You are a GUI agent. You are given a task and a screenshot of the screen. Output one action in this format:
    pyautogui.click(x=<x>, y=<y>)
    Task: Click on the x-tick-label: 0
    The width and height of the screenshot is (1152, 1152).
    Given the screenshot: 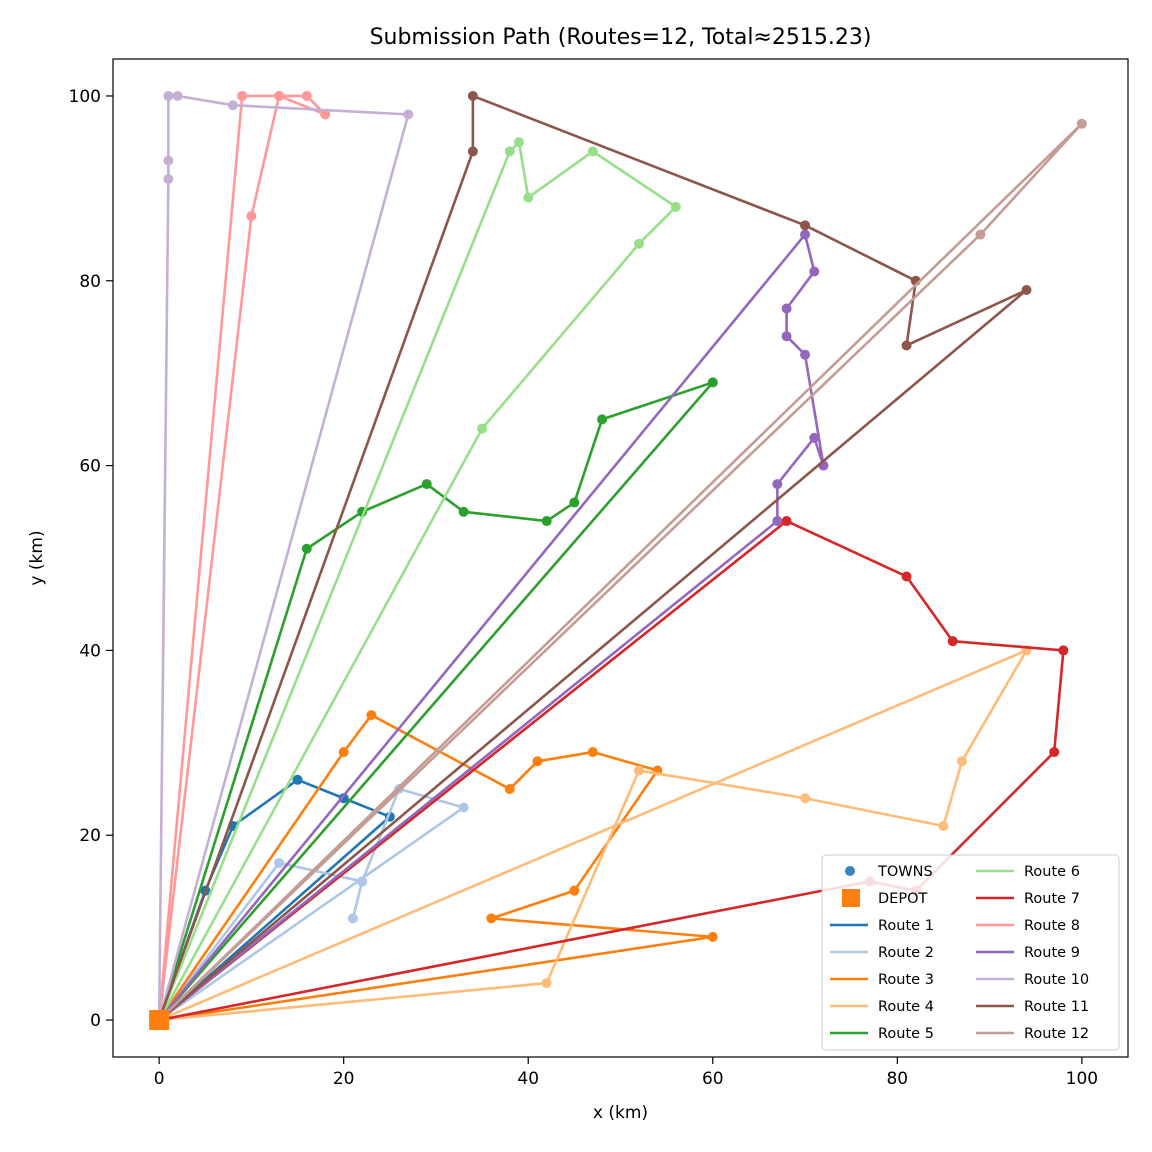 What is the action you would take?
    pyautogui.click(x=159, y=1079)
    